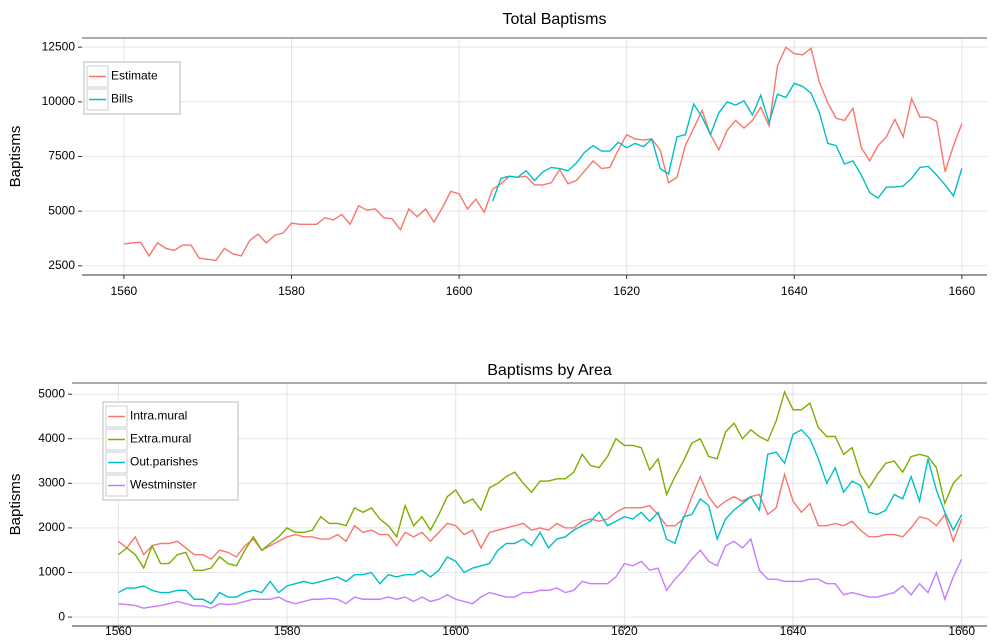  Describe the element at coordinates (158, 416) in the screenshot. I see `legend-label: Intra.mural` at that location.